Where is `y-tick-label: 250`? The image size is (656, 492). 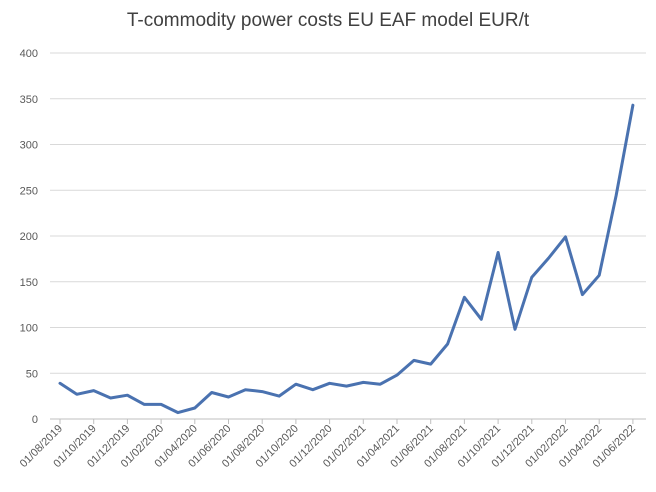 y-tick-label: 250 is located at coordinates (29, 191).